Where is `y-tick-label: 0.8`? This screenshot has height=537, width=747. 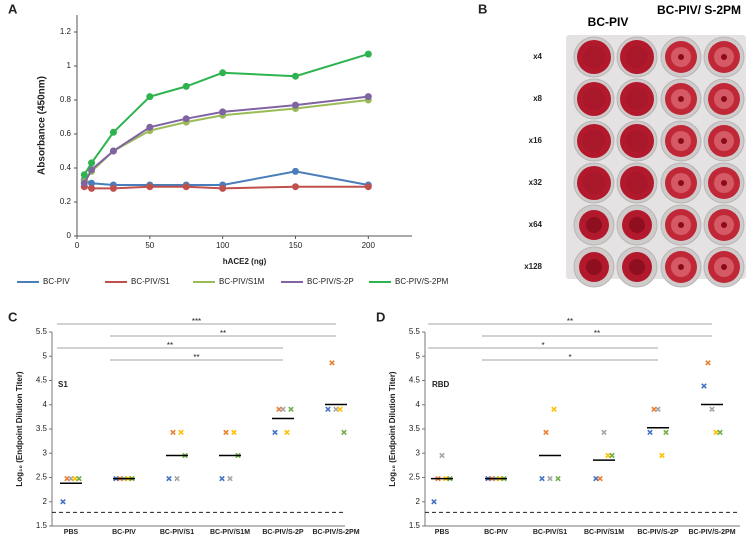
y-tick-label: 0.8 is located at coordinates (66, 99).